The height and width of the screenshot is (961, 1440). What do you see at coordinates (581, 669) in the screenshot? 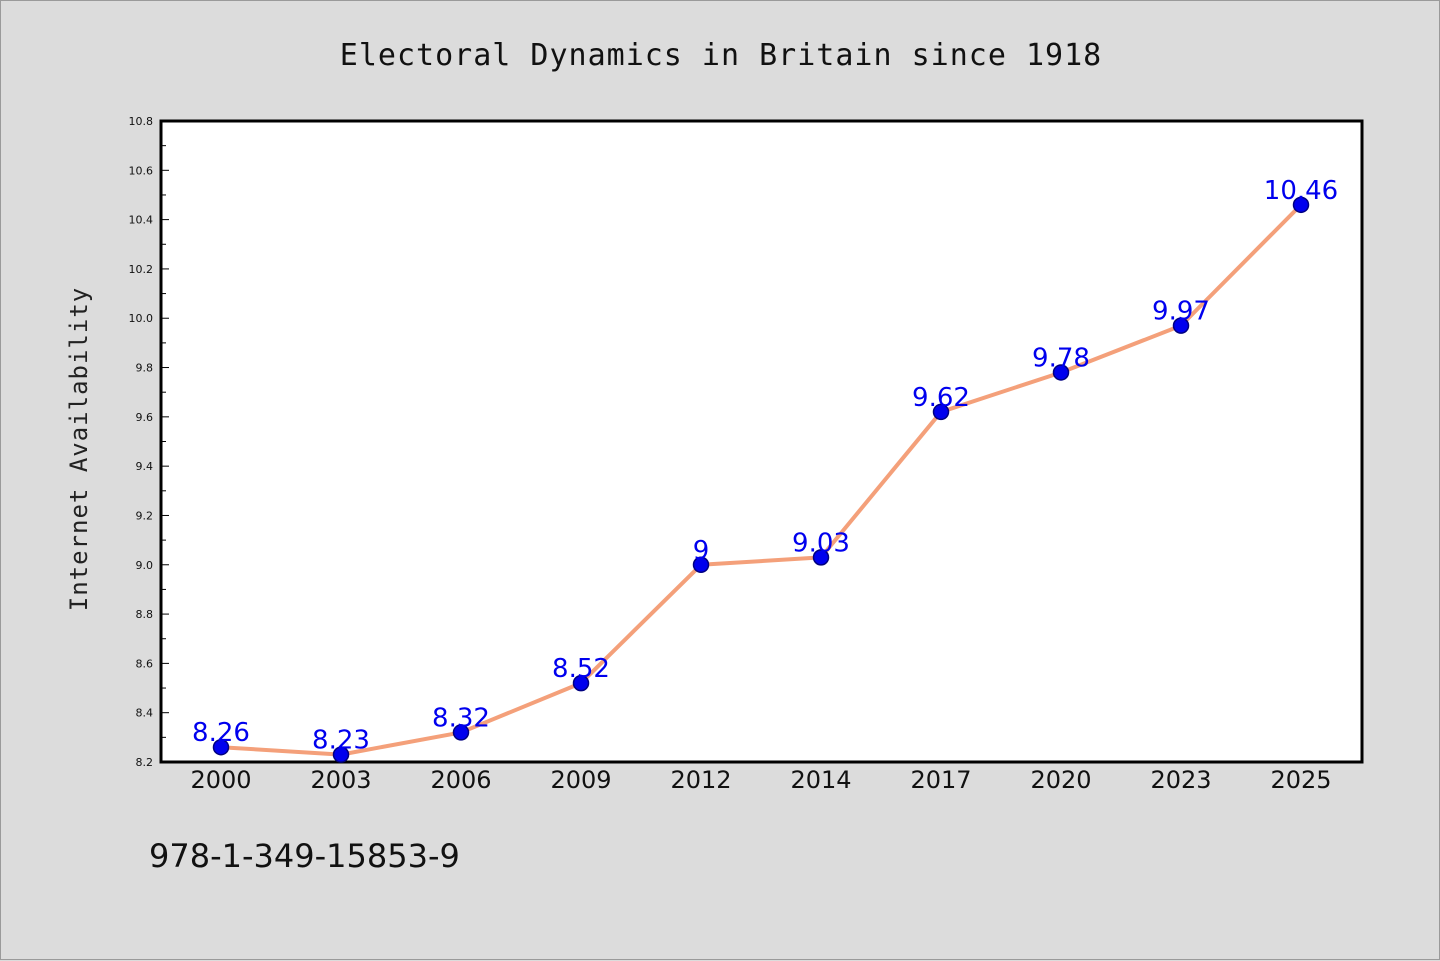
I see `data-label: 8.52` at bounding box center [581, 669].